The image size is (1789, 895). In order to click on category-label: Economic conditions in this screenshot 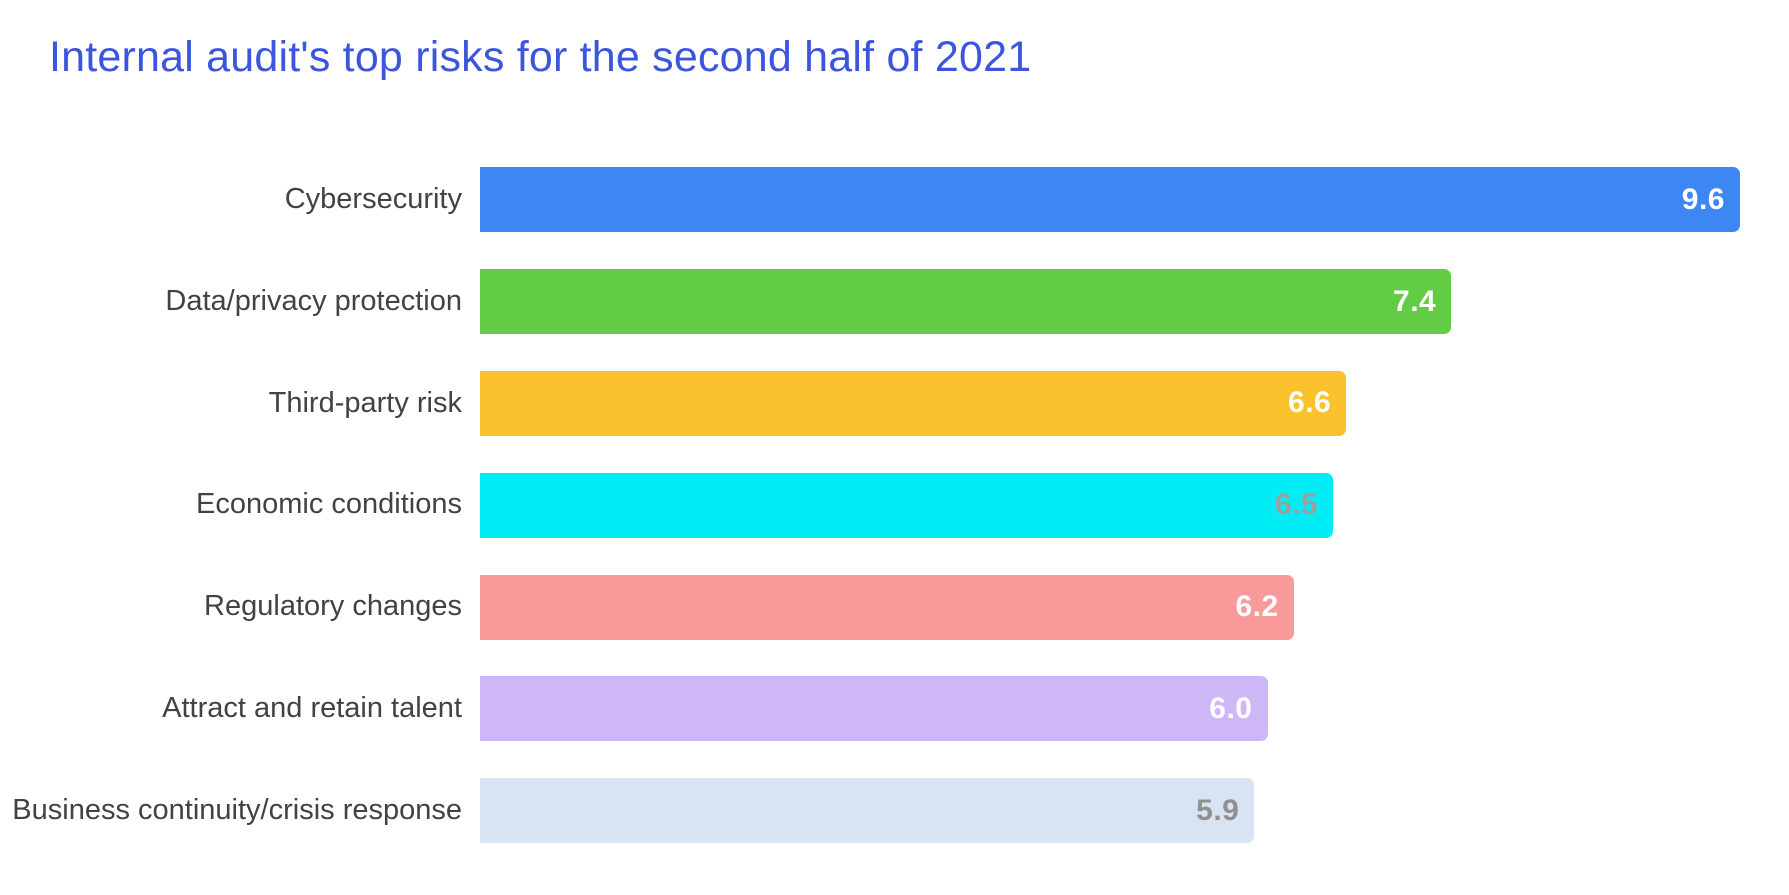, I will do `click(329, 504)`.